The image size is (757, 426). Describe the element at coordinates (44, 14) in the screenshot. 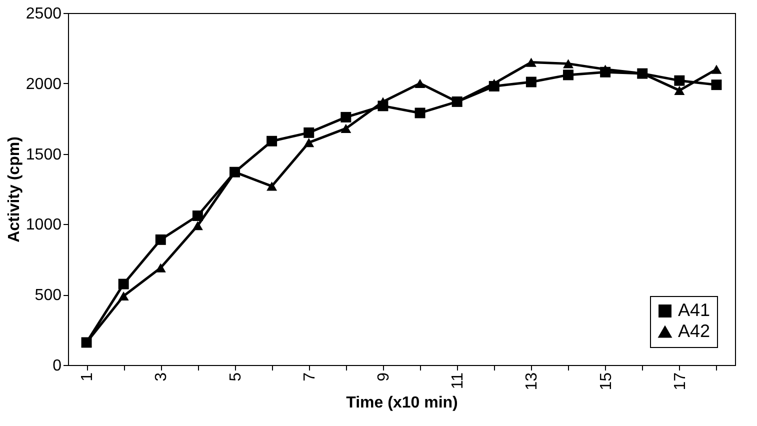

I see `y-tick-label: 2500` at that location.